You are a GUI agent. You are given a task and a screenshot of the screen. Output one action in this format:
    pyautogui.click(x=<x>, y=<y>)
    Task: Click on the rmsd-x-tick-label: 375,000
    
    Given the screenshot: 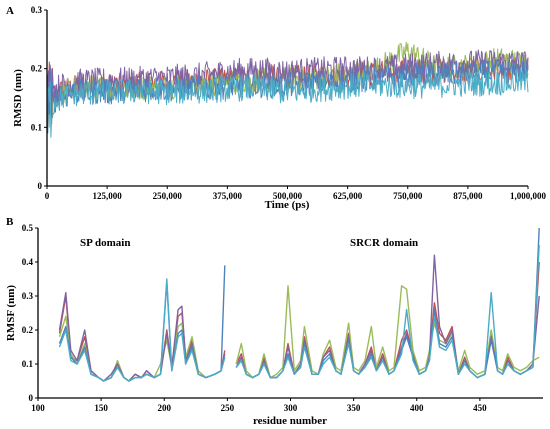 What is the action you would take?
    pyautogui.click(x=228, y=196)
    